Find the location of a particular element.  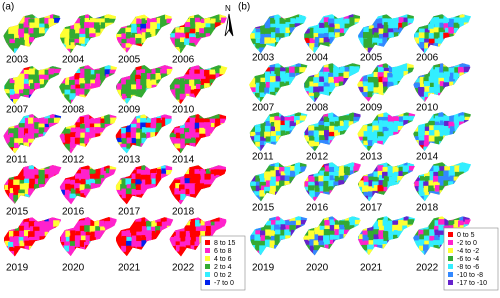

year-label: 2019 is located at coordinates (263, 268).